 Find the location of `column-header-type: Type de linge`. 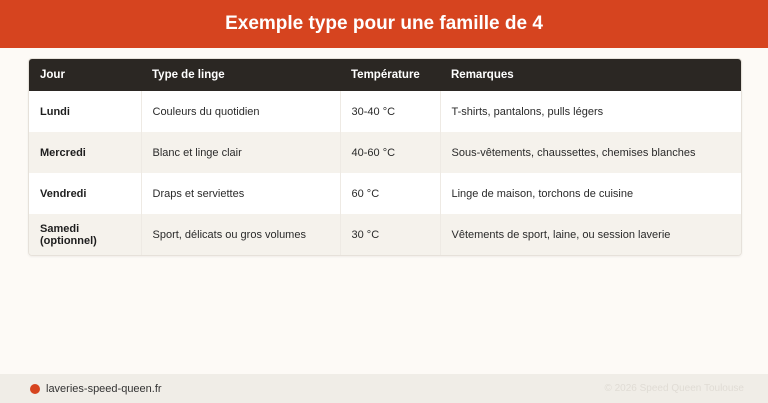

column-header-type: Type de linge is located at coordinates (240, 75).